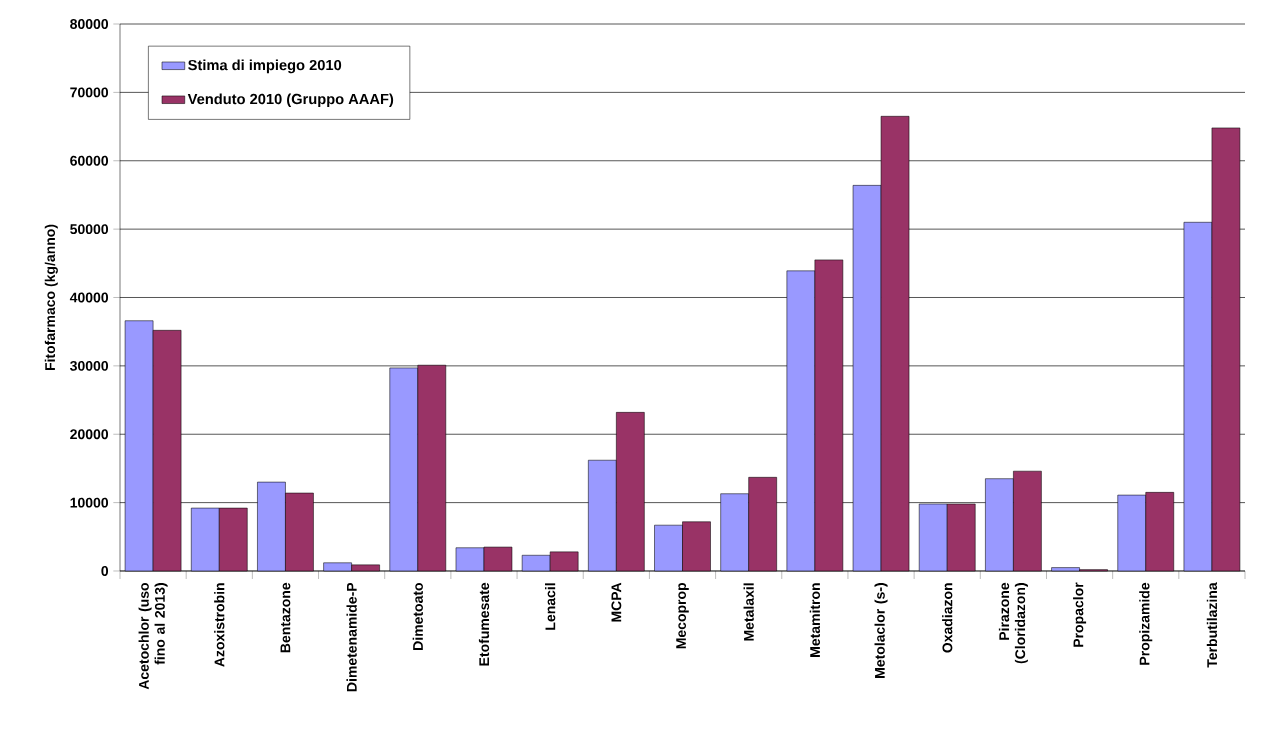 This screenshot has width=1266, height=749. Describe the element at coordinates (616, 602) in the screenshot. I see `x-tick-label: MCPA` at that location.